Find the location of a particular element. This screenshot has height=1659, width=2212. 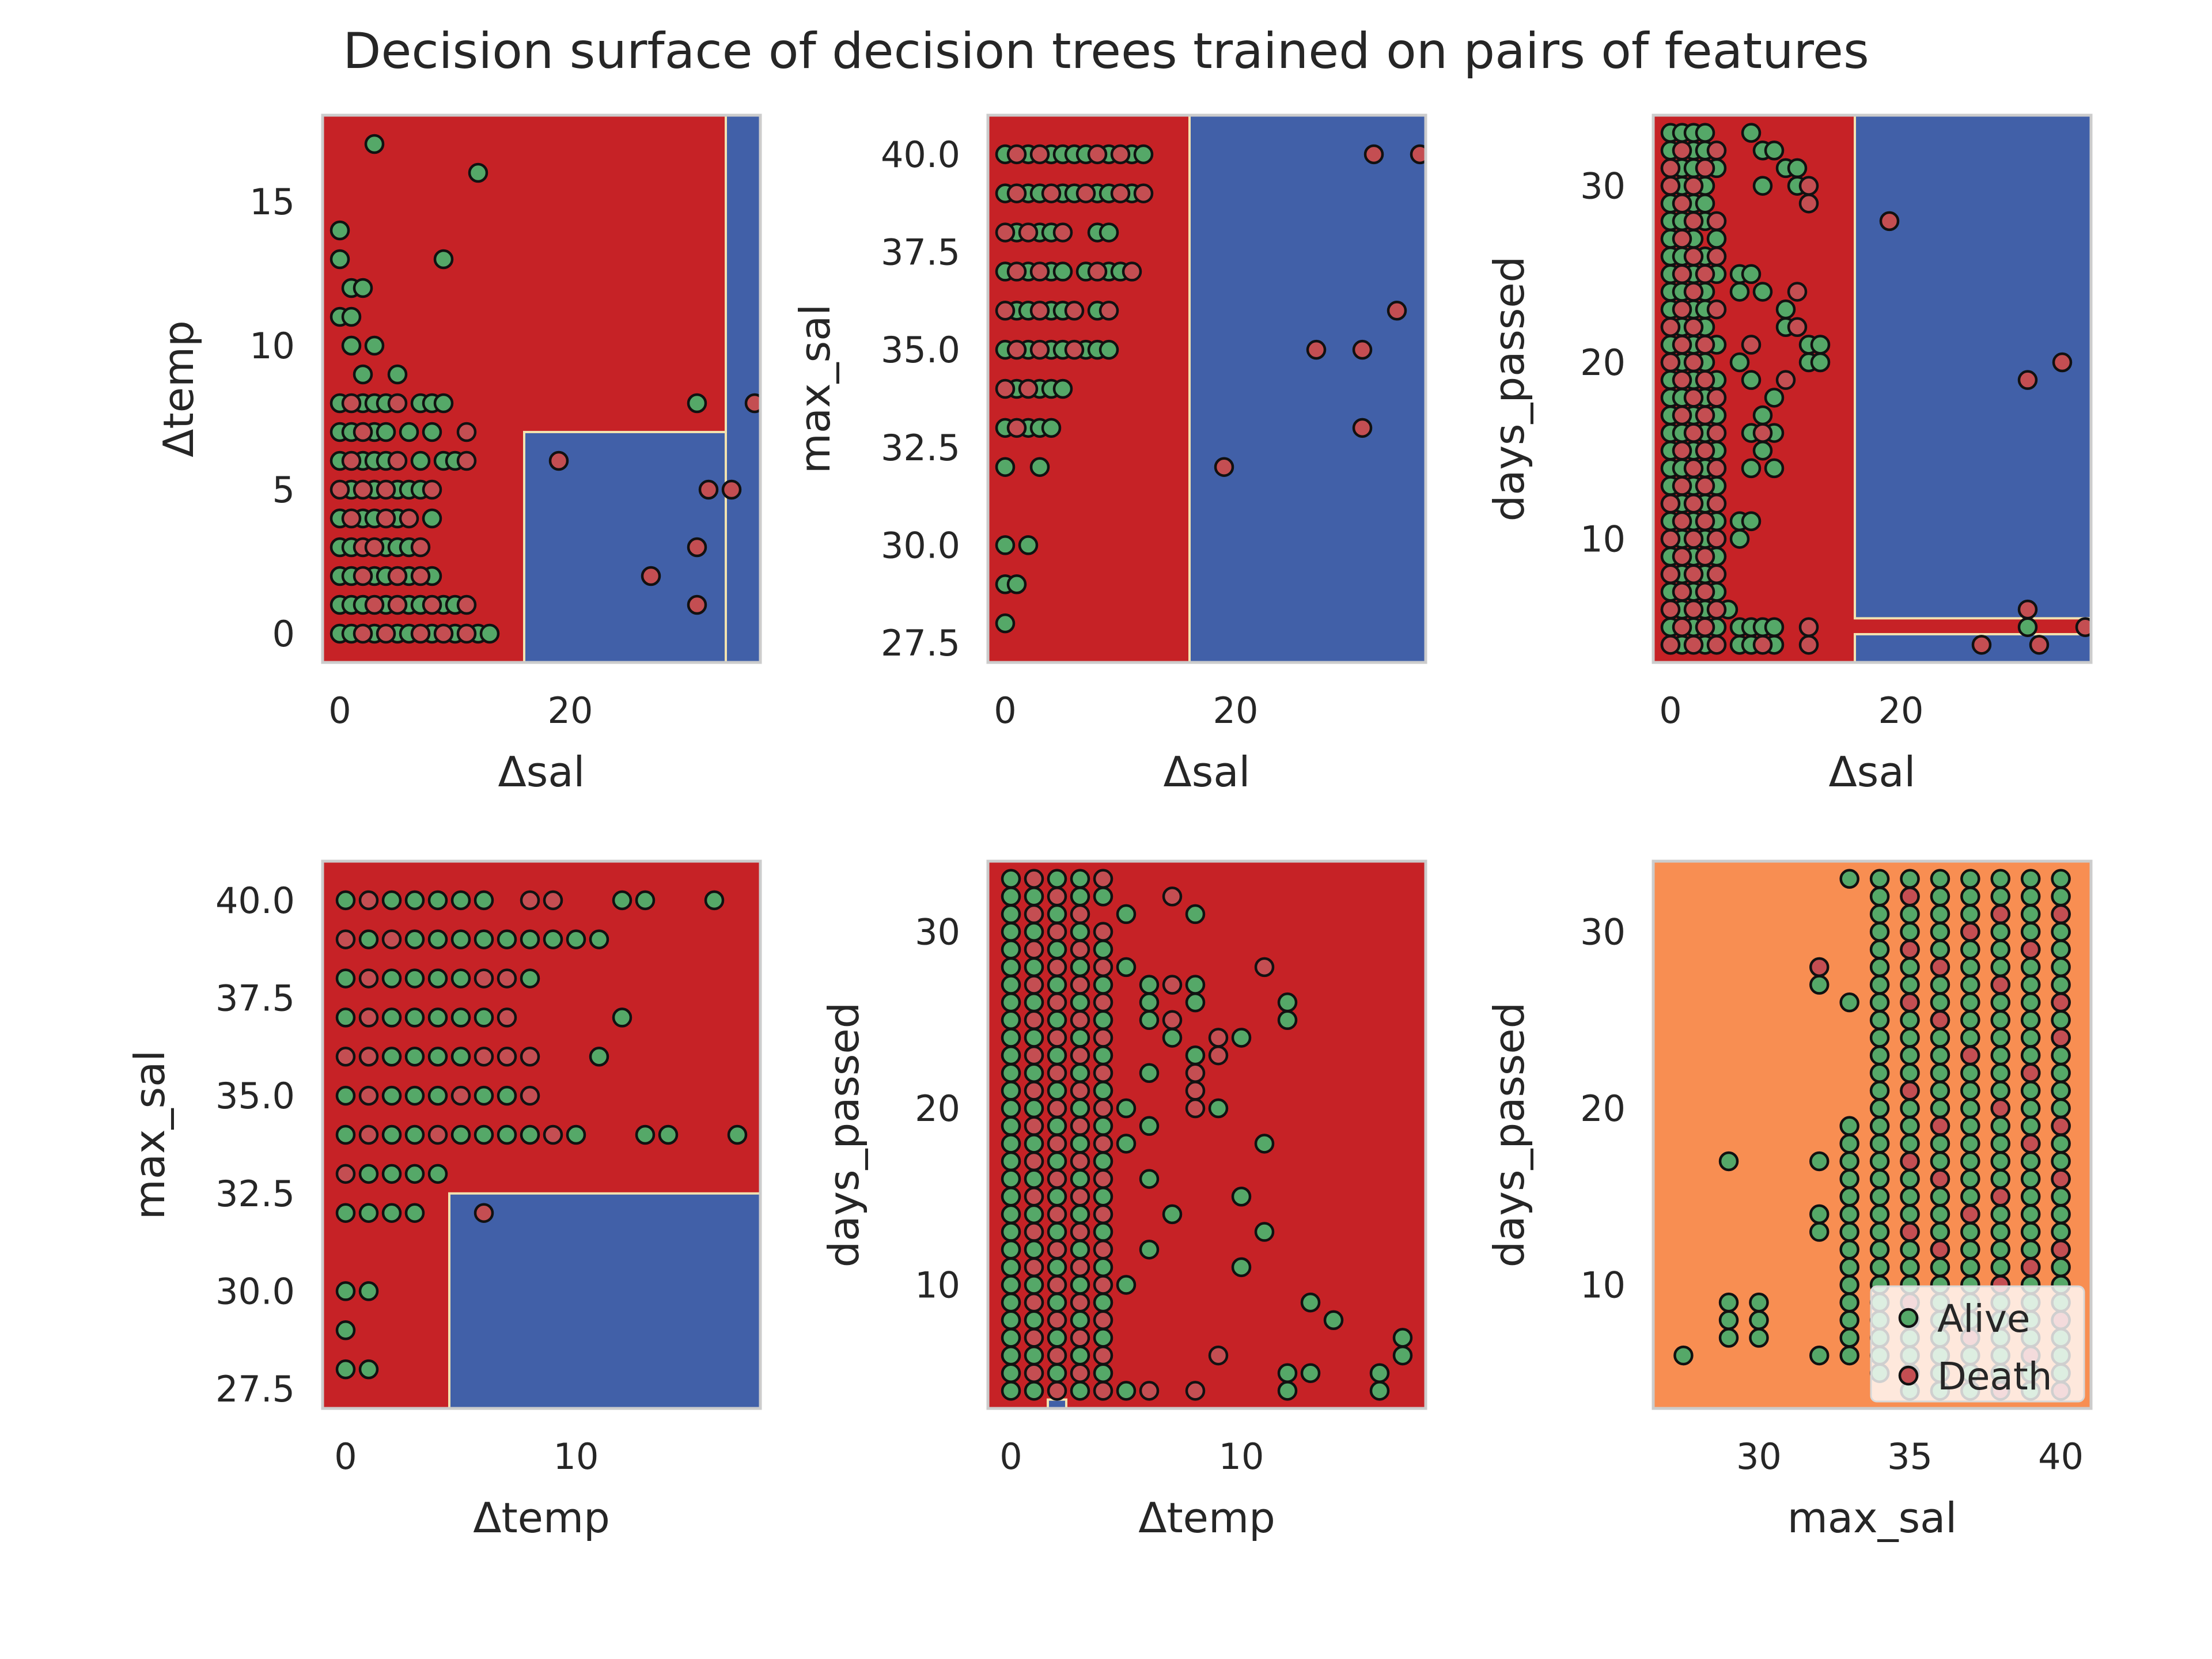

decision-region-alive is located at coordinates (742, 388).